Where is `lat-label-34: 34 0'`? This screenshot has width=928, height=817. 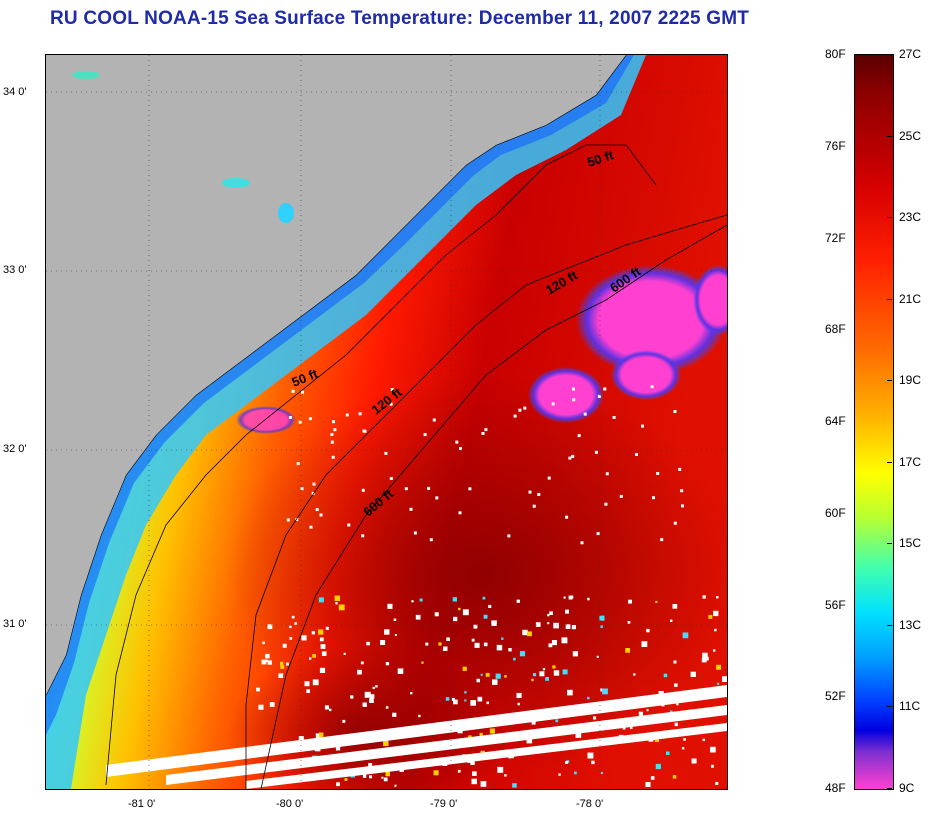 lat-label-34: 34 0' is located at coordinates (15, 92).